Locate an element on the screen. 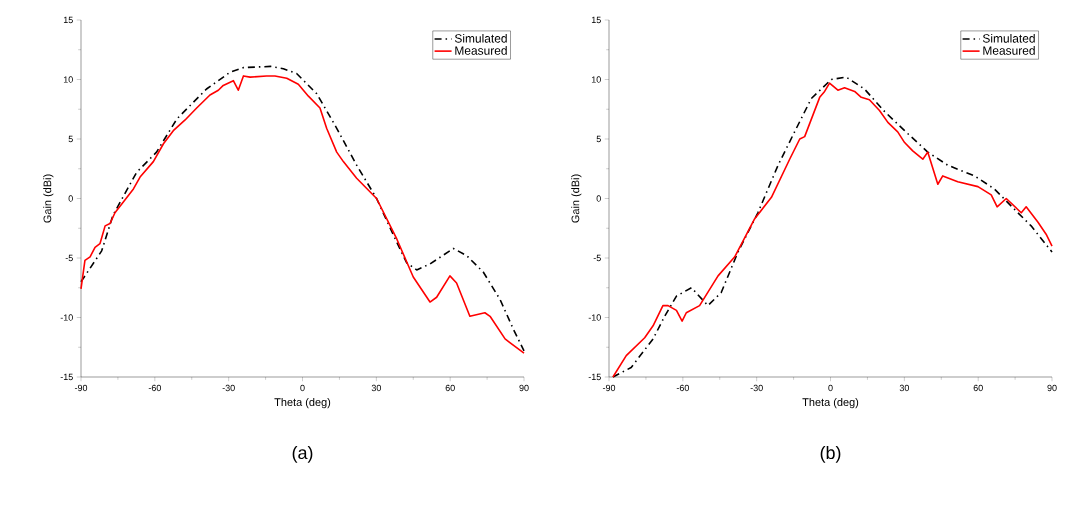 The image size is (1074, 509). text: (b) is located at coordinates (830, 454).